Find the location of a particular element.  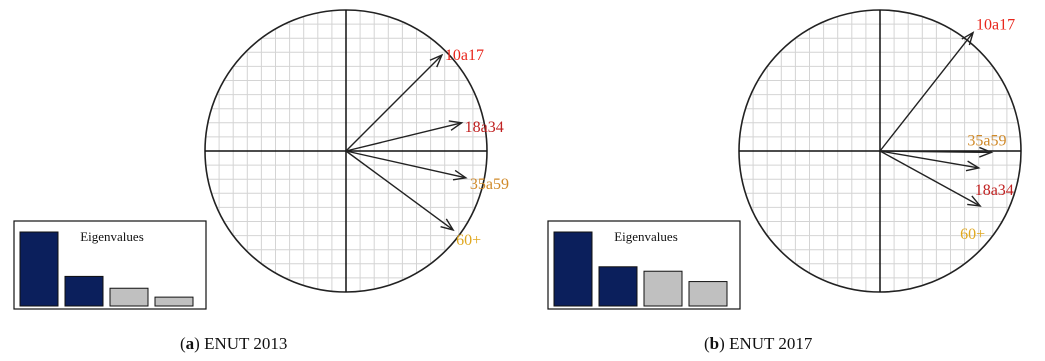

caption-b-text: ENUT 2017 is located at coordinates (771, 343).